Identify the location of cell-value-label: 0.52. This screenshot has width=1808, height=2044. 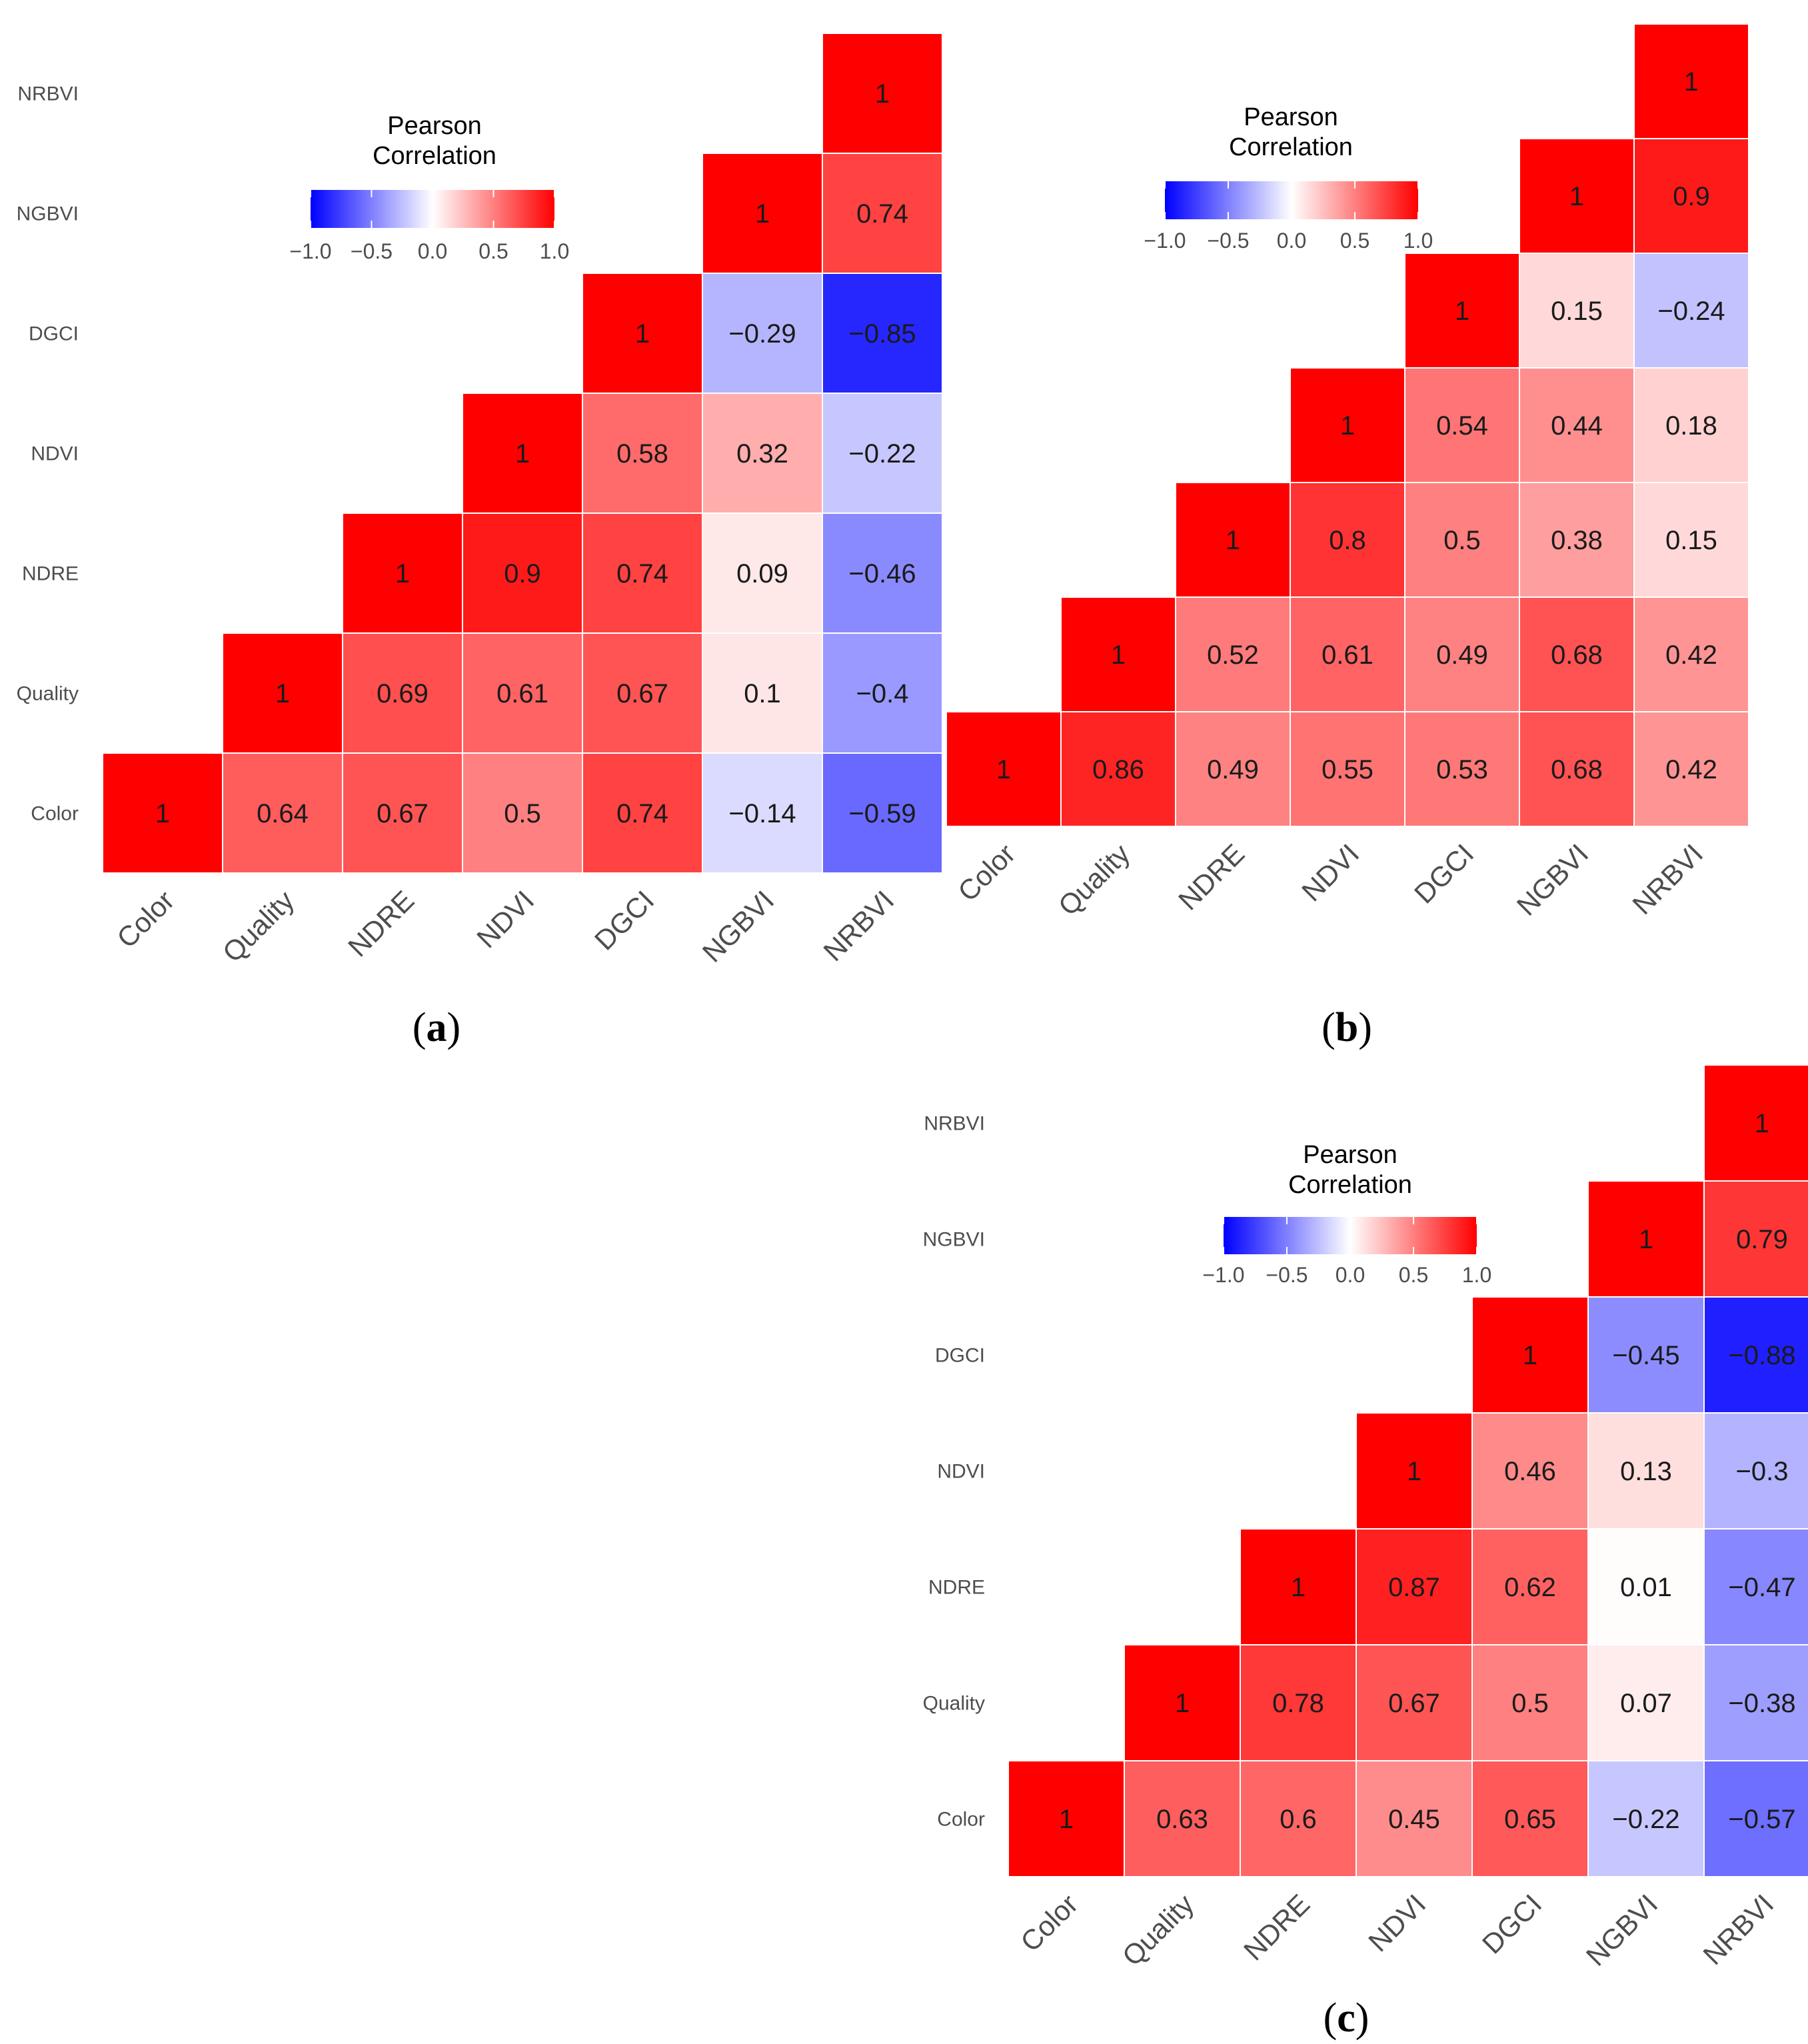
(1233, 655).